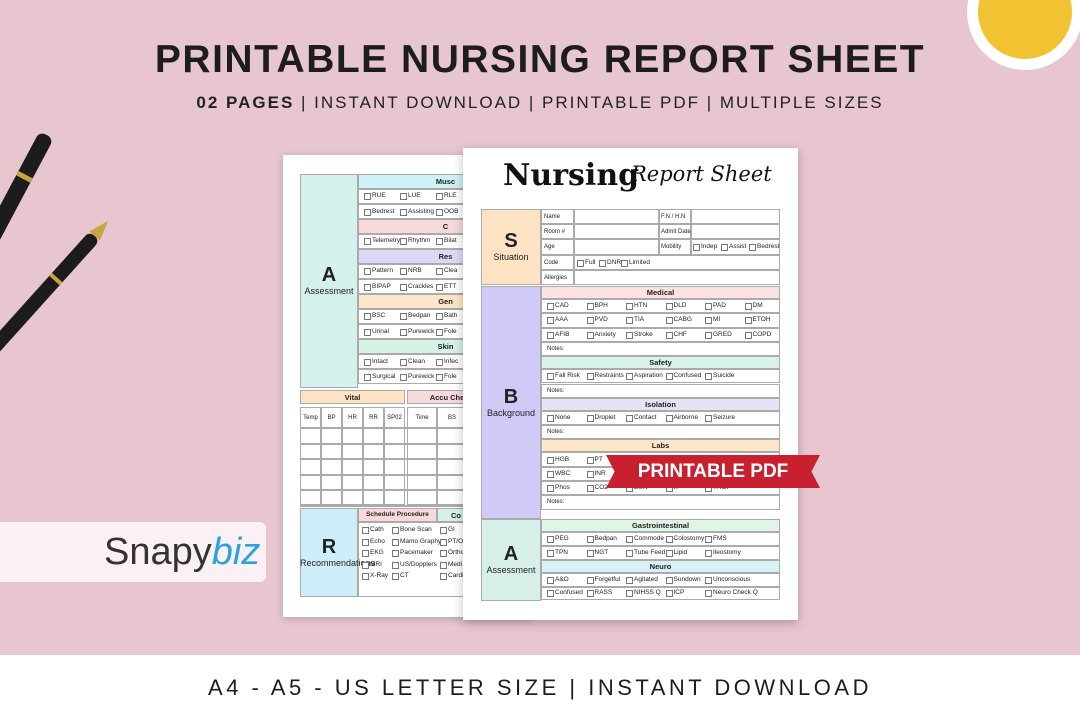  Describe the element at coordinates (1025, 29) in the screenshot. I see `coffee` at that location.